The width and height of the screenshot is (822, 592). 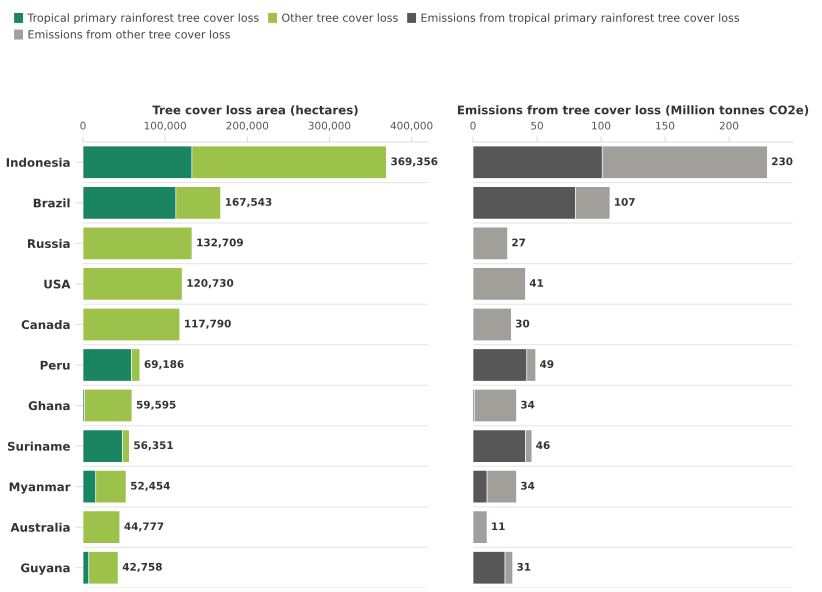 I want to click on total-label: 69,186, so click(x=164, y=365).